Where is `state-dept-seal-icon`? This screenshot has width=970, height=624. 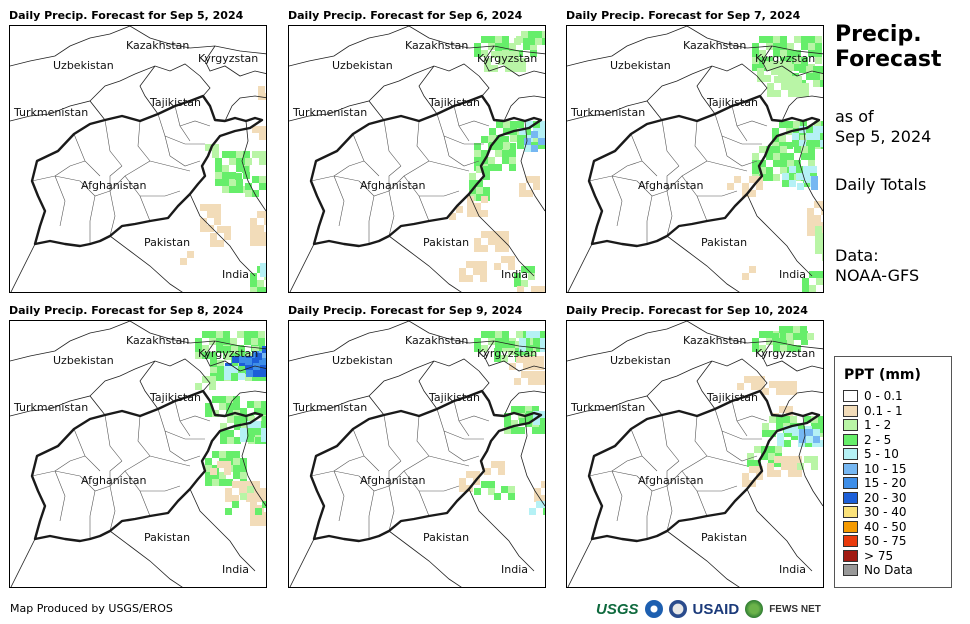
state-dept-seal-icon is located at coordinates (677, 609).